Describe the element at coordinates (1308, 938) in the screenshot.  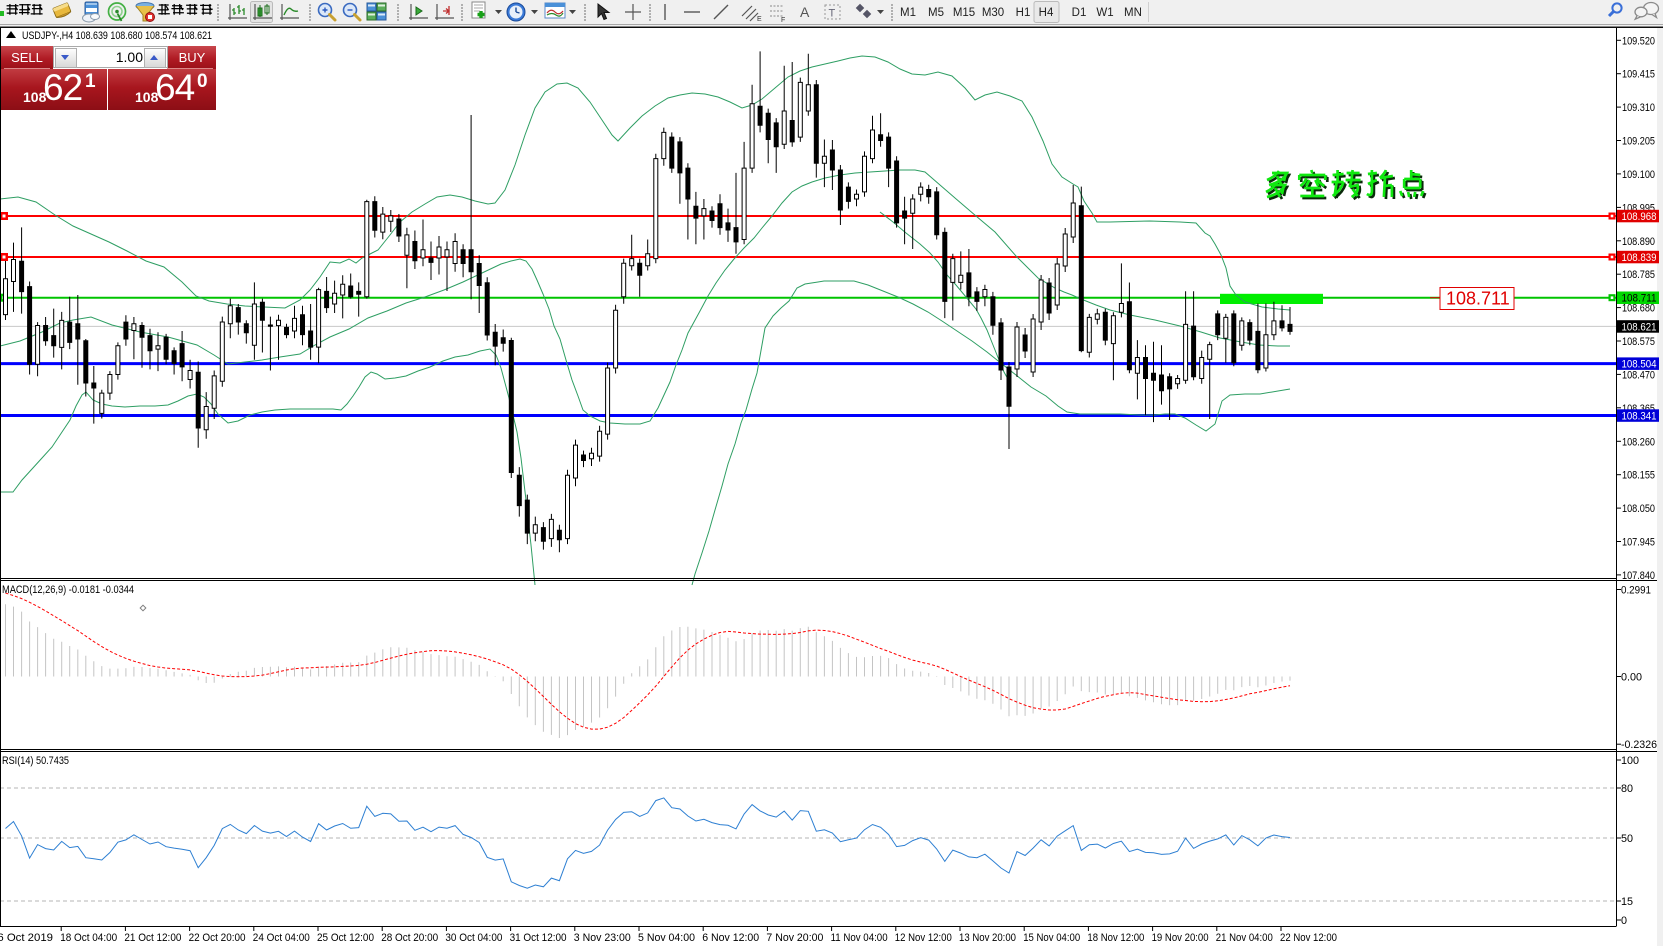
I see `svg-text: 22 Nov 12:00` at that location.